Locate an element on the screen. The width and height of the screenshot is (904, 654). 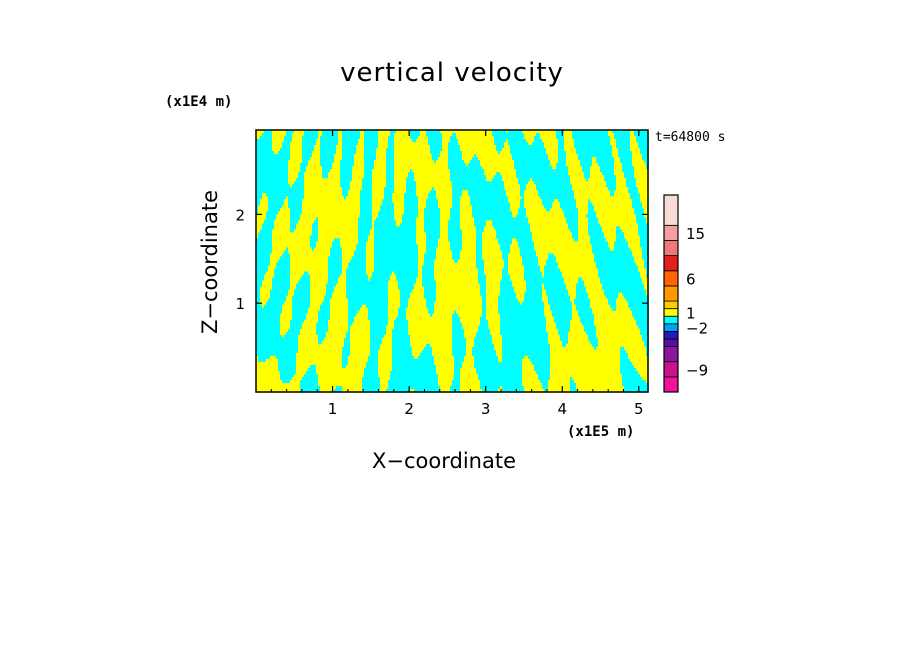
y-axis-unit: (x1E4 m) is located at coordinates (199, 102).